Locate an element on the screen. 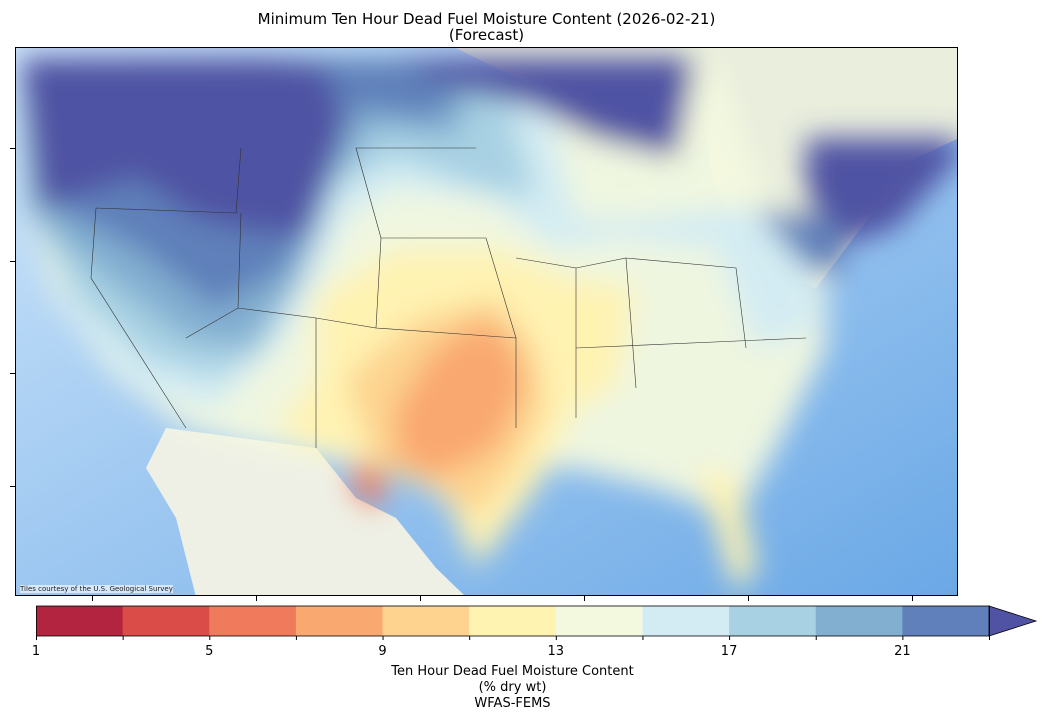 Image resolution: width=1046 pixels, height=721 pixels. colorbar-extend-arrow is located at coordinates (1013, 621).